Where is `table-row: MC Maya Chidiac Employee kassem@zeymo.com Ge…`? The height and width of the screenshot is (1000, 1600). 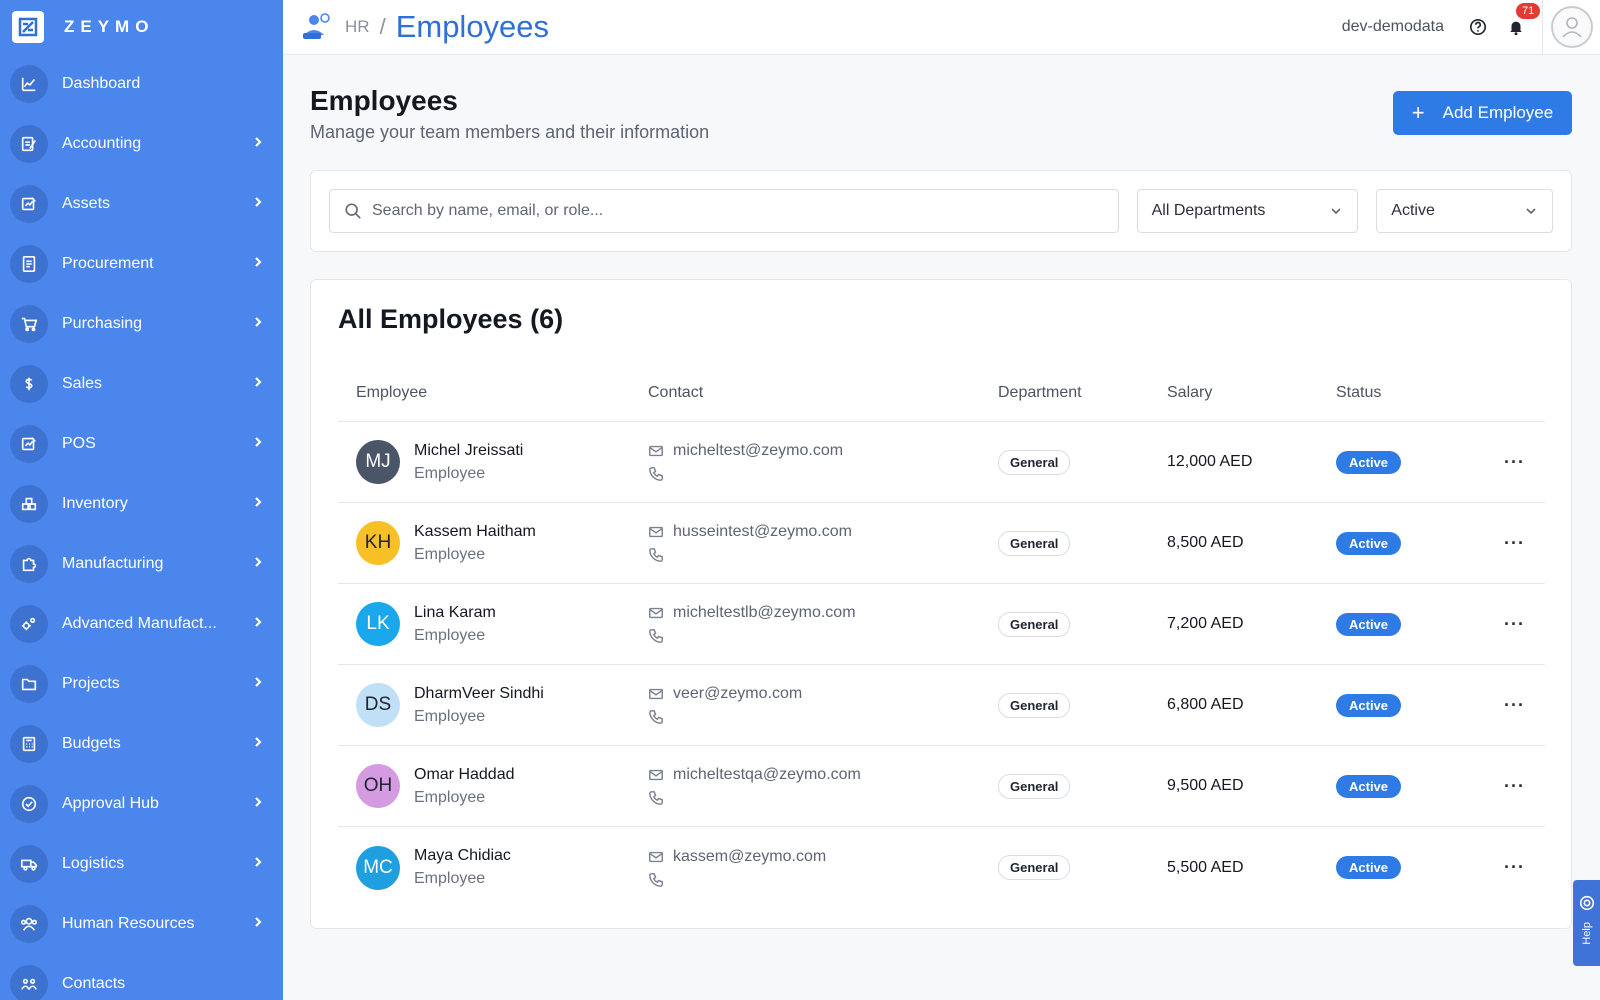 table-row: MC Maya Chidiac Employee kassem@zeymo.com Ge… is located at coordinates (941, 867).